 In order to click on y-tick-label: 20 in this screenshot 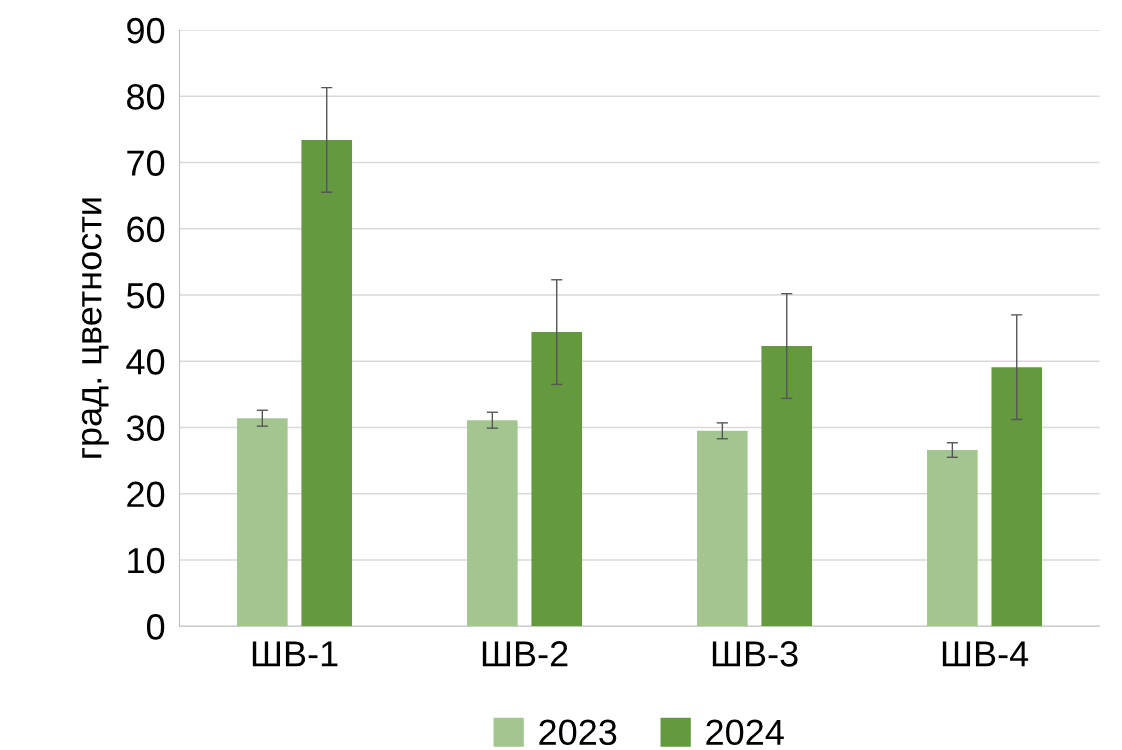, I will do `click(146, 494)`.